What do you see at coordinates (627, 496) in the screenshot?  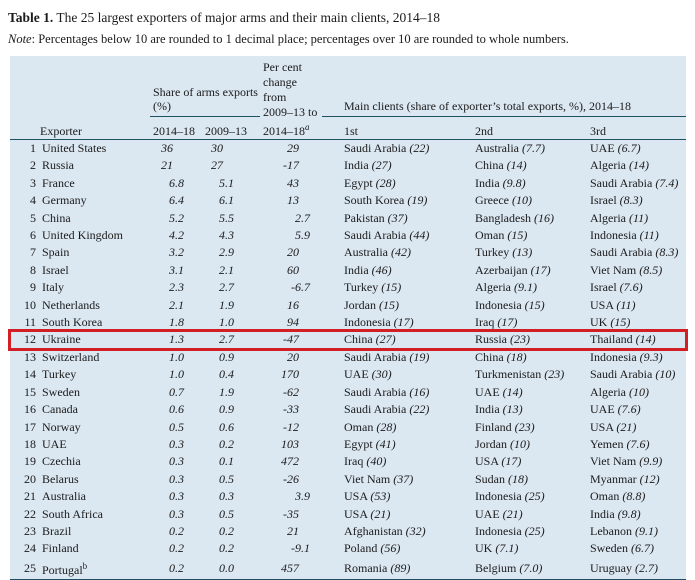 I see `client-3rd-cell: Oman (8.8)` at bounding box center [627, 496].